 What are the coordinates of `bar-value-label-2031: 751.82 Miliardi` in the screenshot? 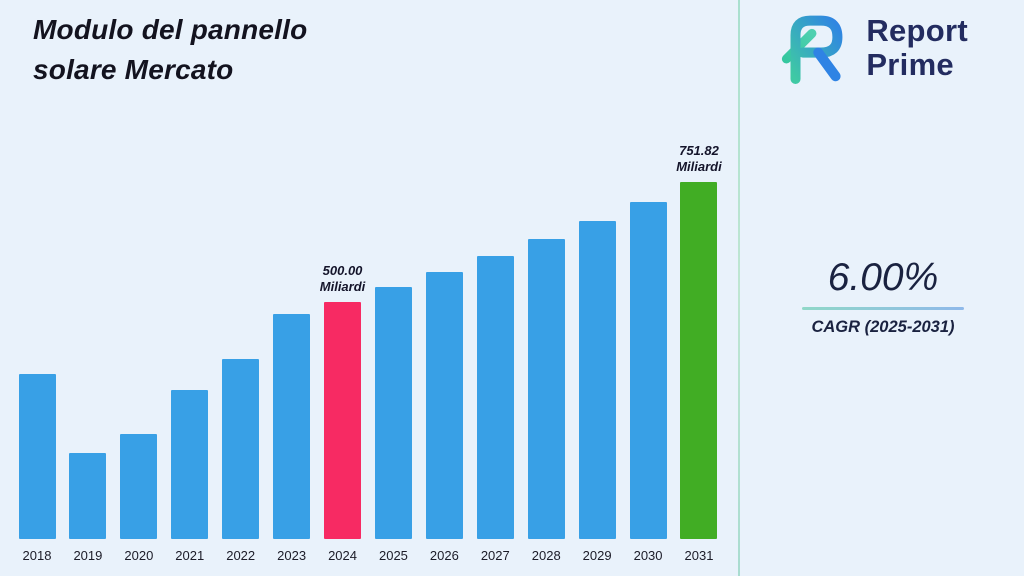 It's located at (699, 158).